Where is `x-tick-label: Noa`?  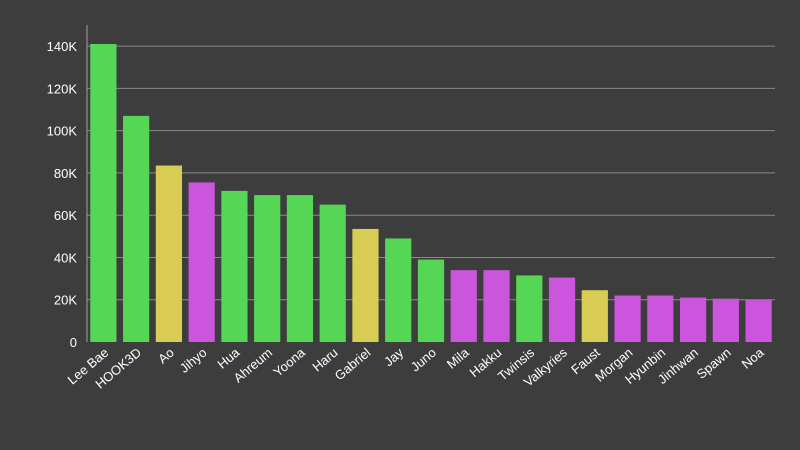 x-tick-label: Noa is located at coordinates (753, 357).